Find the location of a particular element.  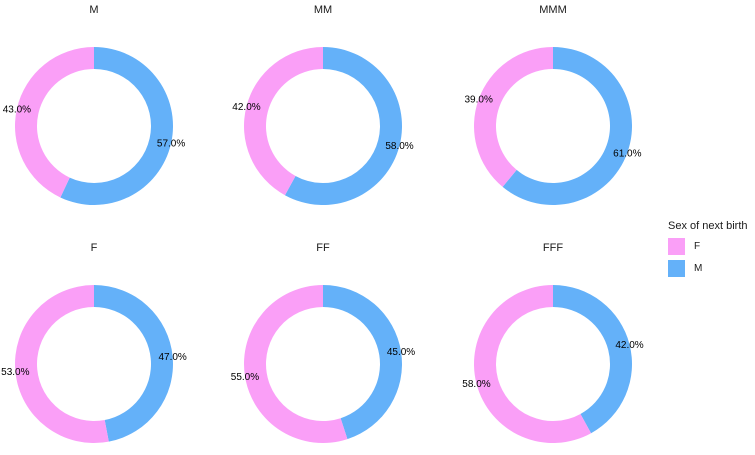

slice-percent-label: 43.0% is located at coordinates (17, 109).